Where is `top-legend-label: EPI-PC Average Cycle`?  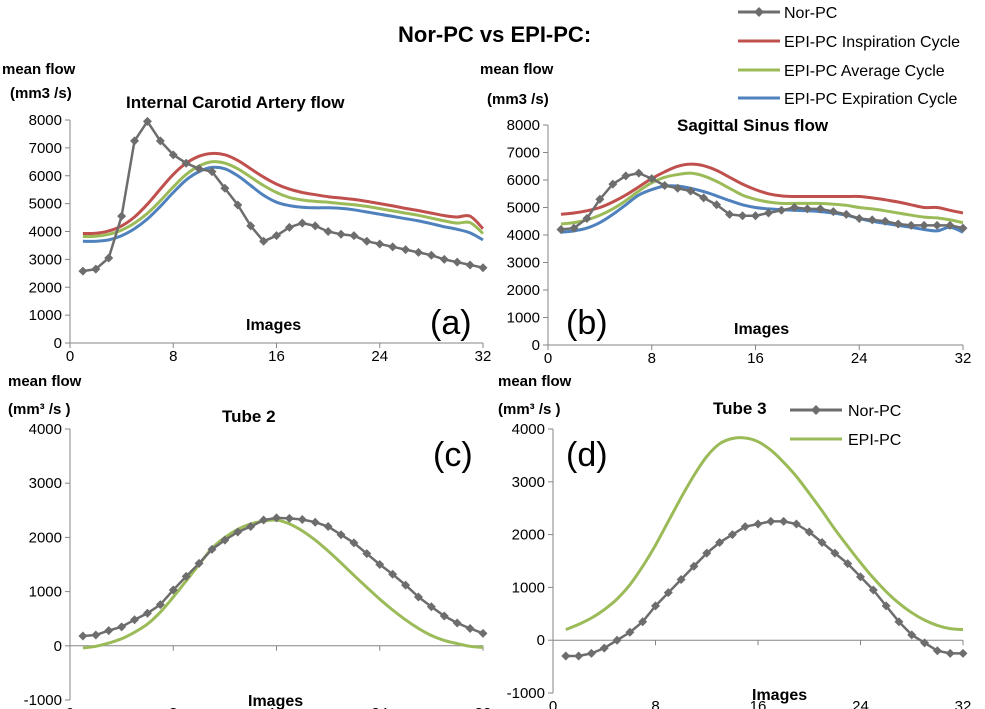 top-legend-label: EPI-PC Average Cycle is located at coordinates (864, 71).